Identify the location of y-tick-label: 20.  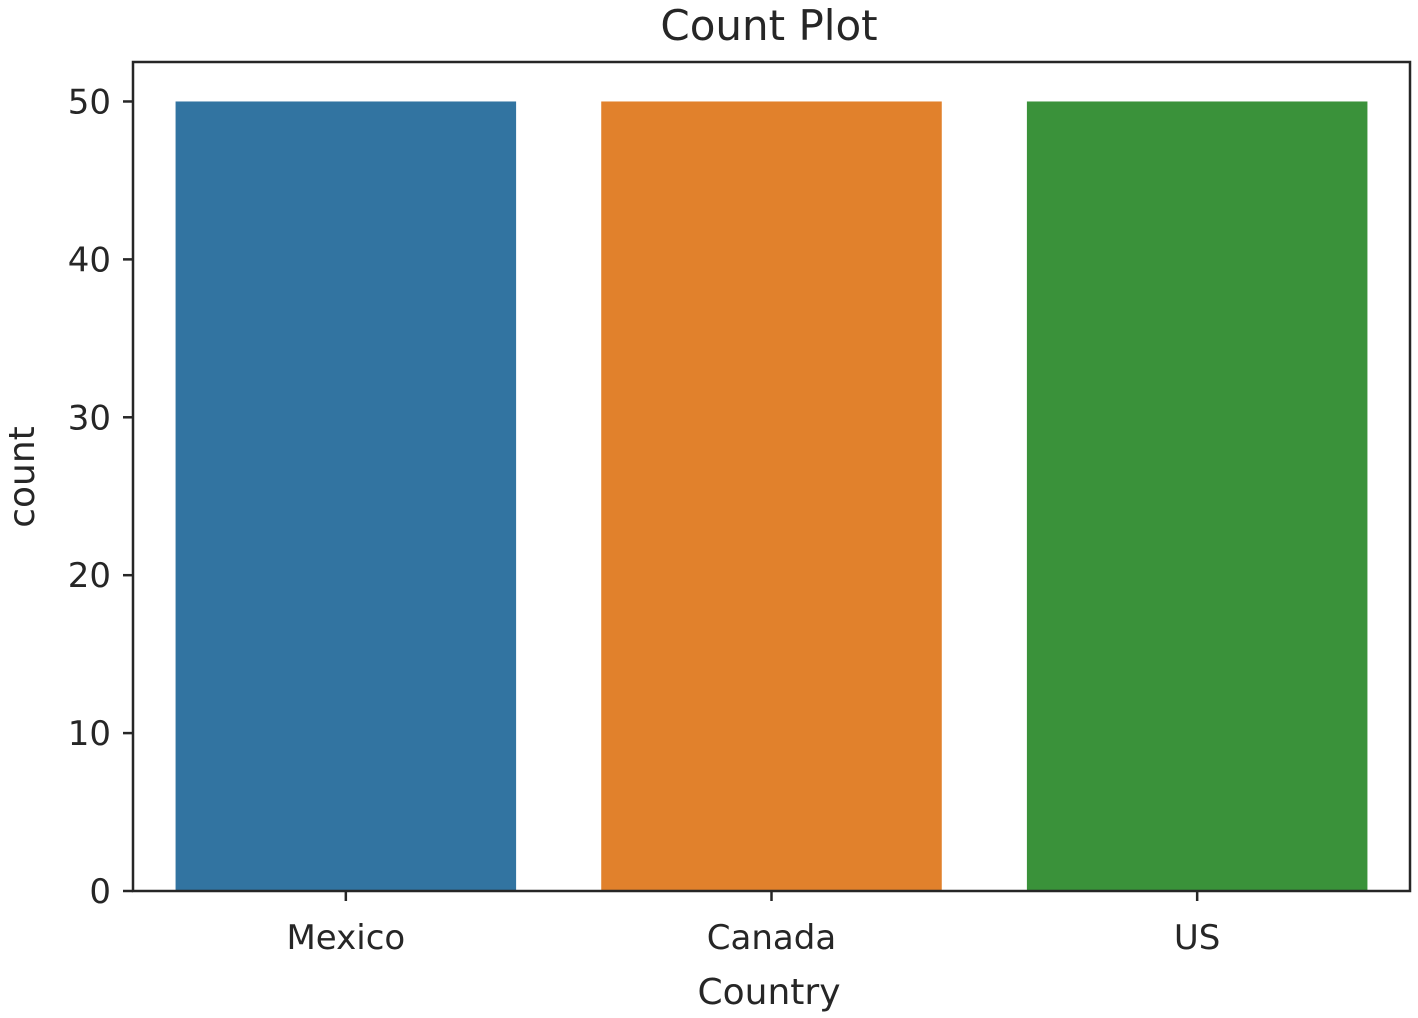
(89, 576).